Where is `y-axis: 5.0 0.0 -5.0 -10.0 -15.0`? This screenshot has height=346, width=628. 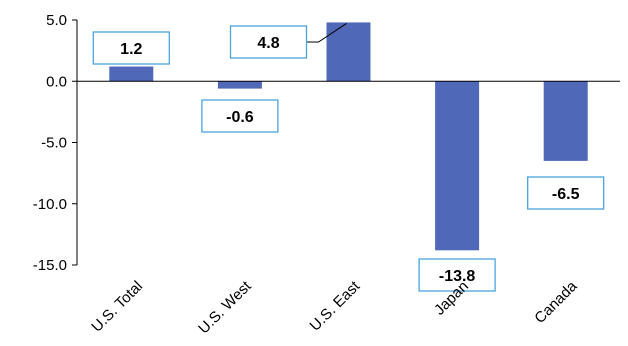
y-axis: 5.0 0.0 -5.0 -10.0 -15.0 is located at coordinates (55, 143).